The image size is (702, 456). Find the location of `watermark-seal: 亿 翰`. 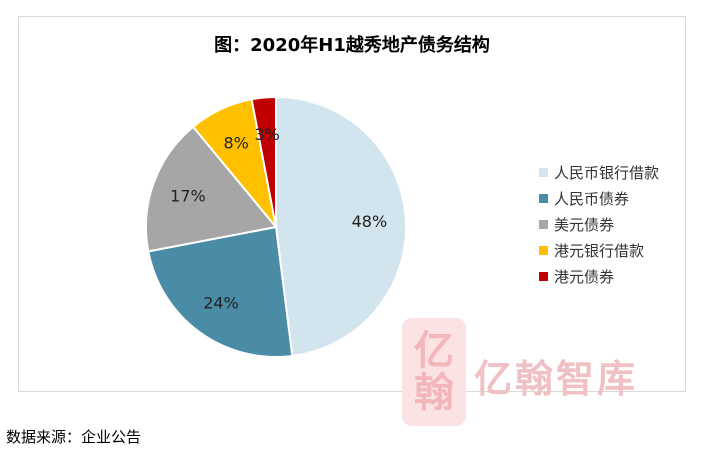

watermark-seal: 亿 翰 is located at coordinates (434, 372).